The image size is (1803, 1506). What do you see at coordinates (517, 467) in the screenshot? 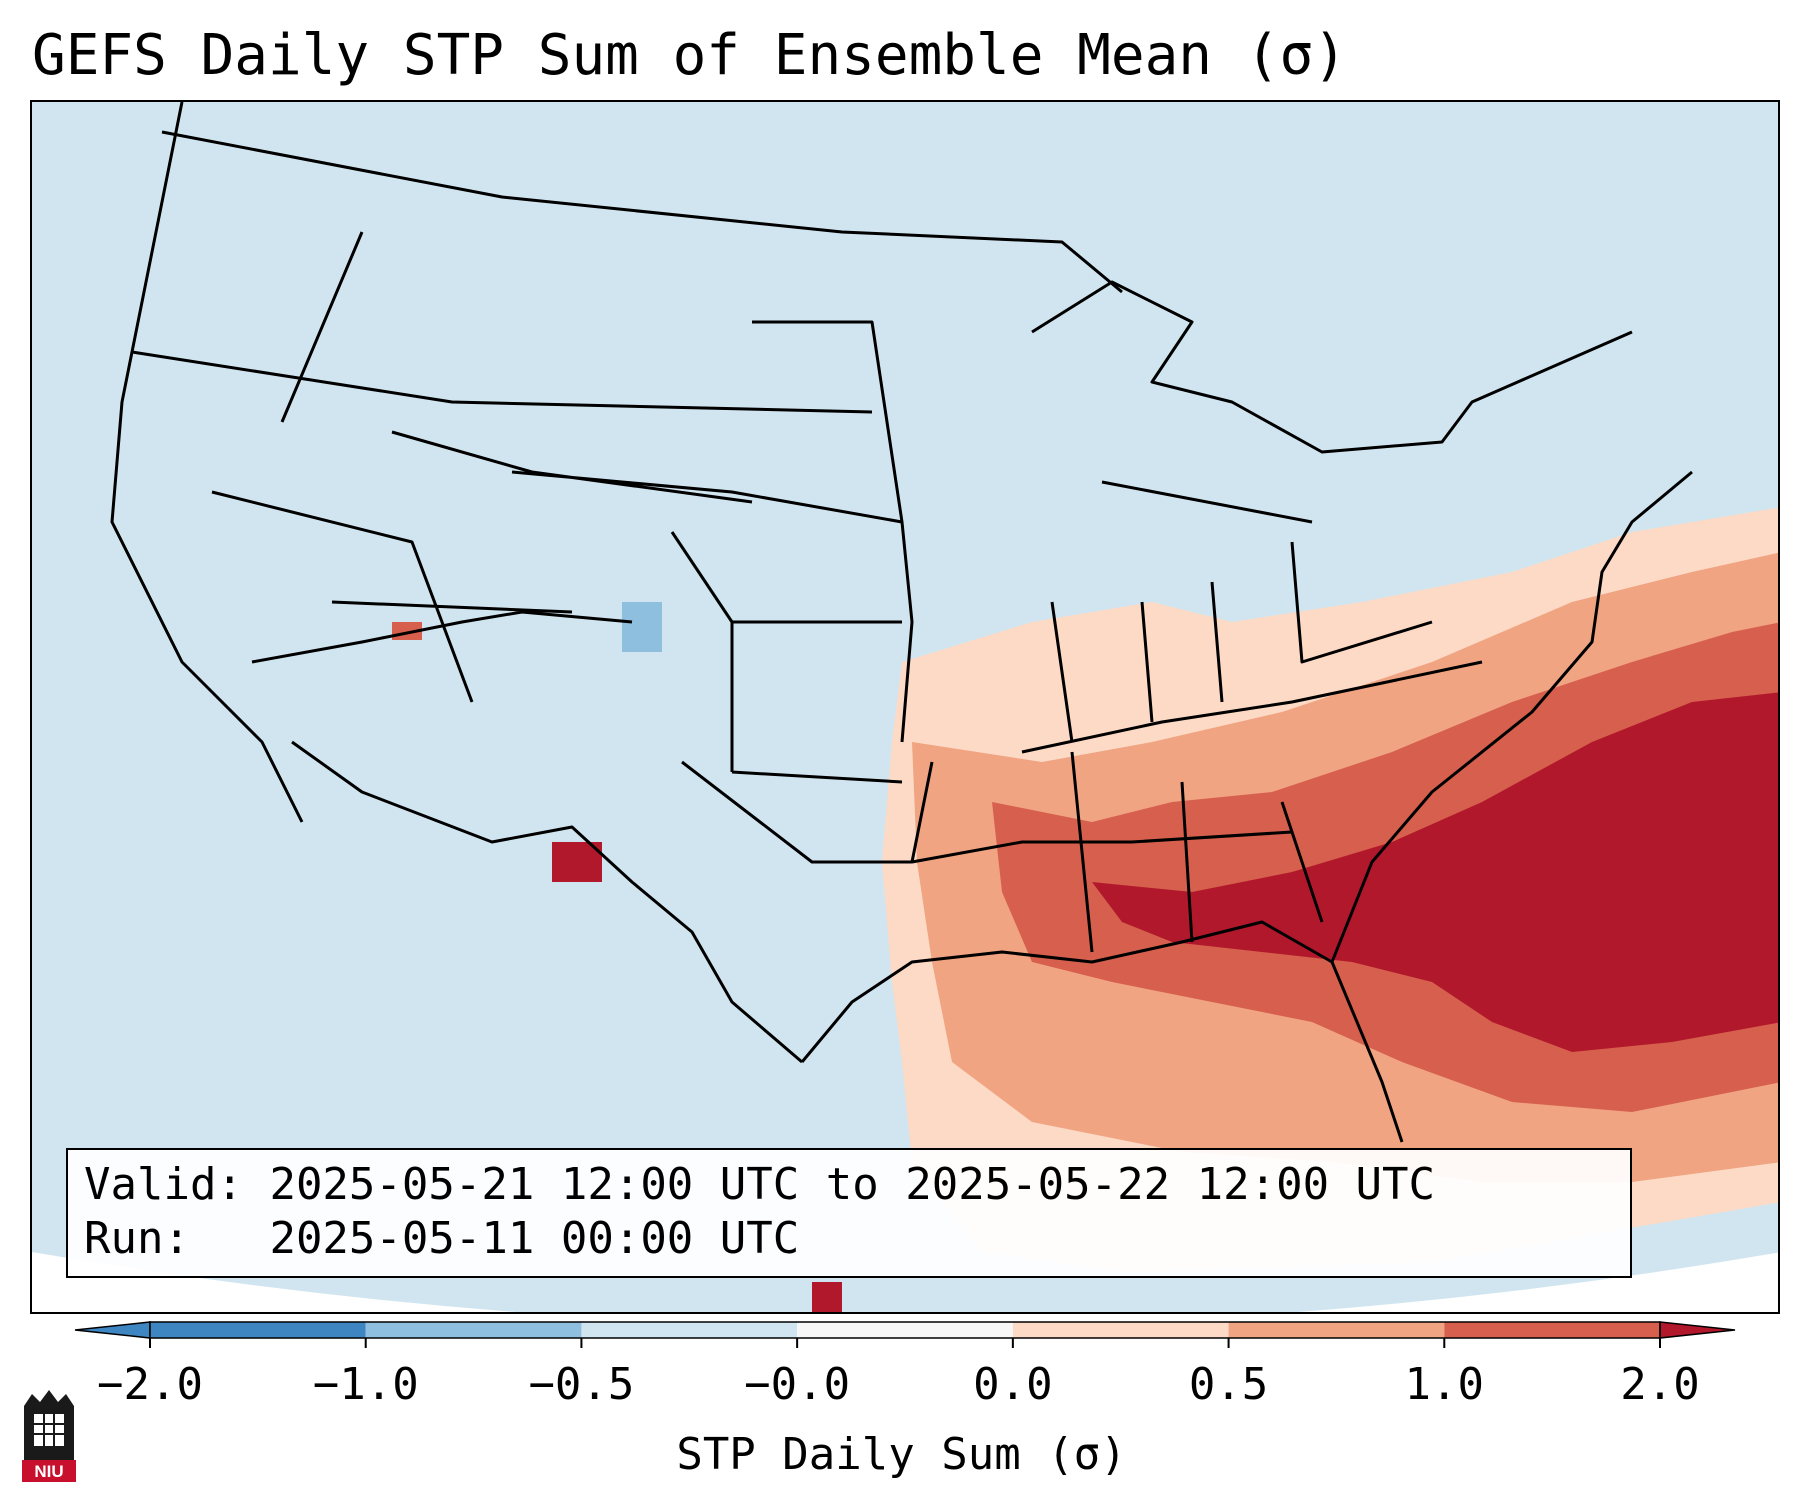
I see `state-lines-west` at bounding box center [517, 467].